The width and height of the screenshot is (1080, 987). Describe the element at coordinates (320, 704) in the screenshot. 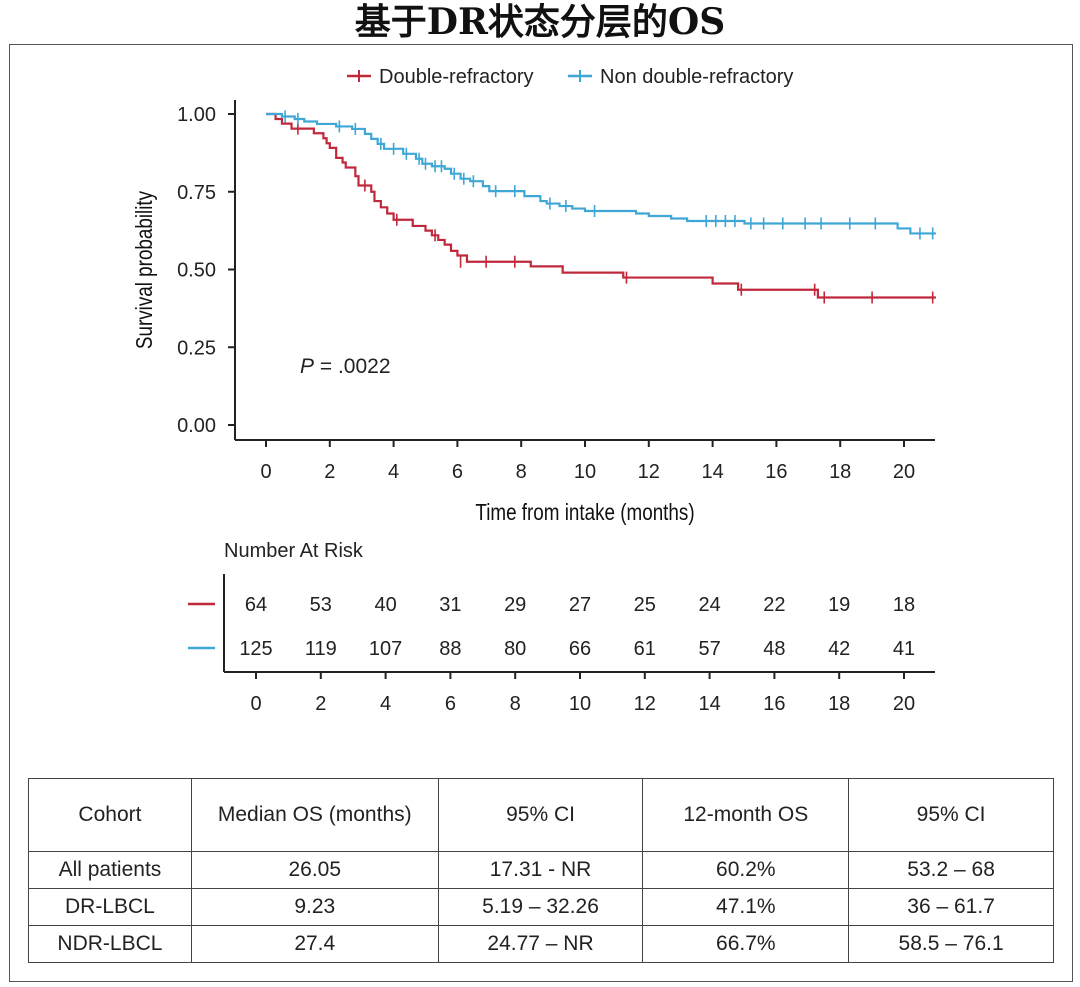

I see `risk-x-tick-label: 2` at that location.